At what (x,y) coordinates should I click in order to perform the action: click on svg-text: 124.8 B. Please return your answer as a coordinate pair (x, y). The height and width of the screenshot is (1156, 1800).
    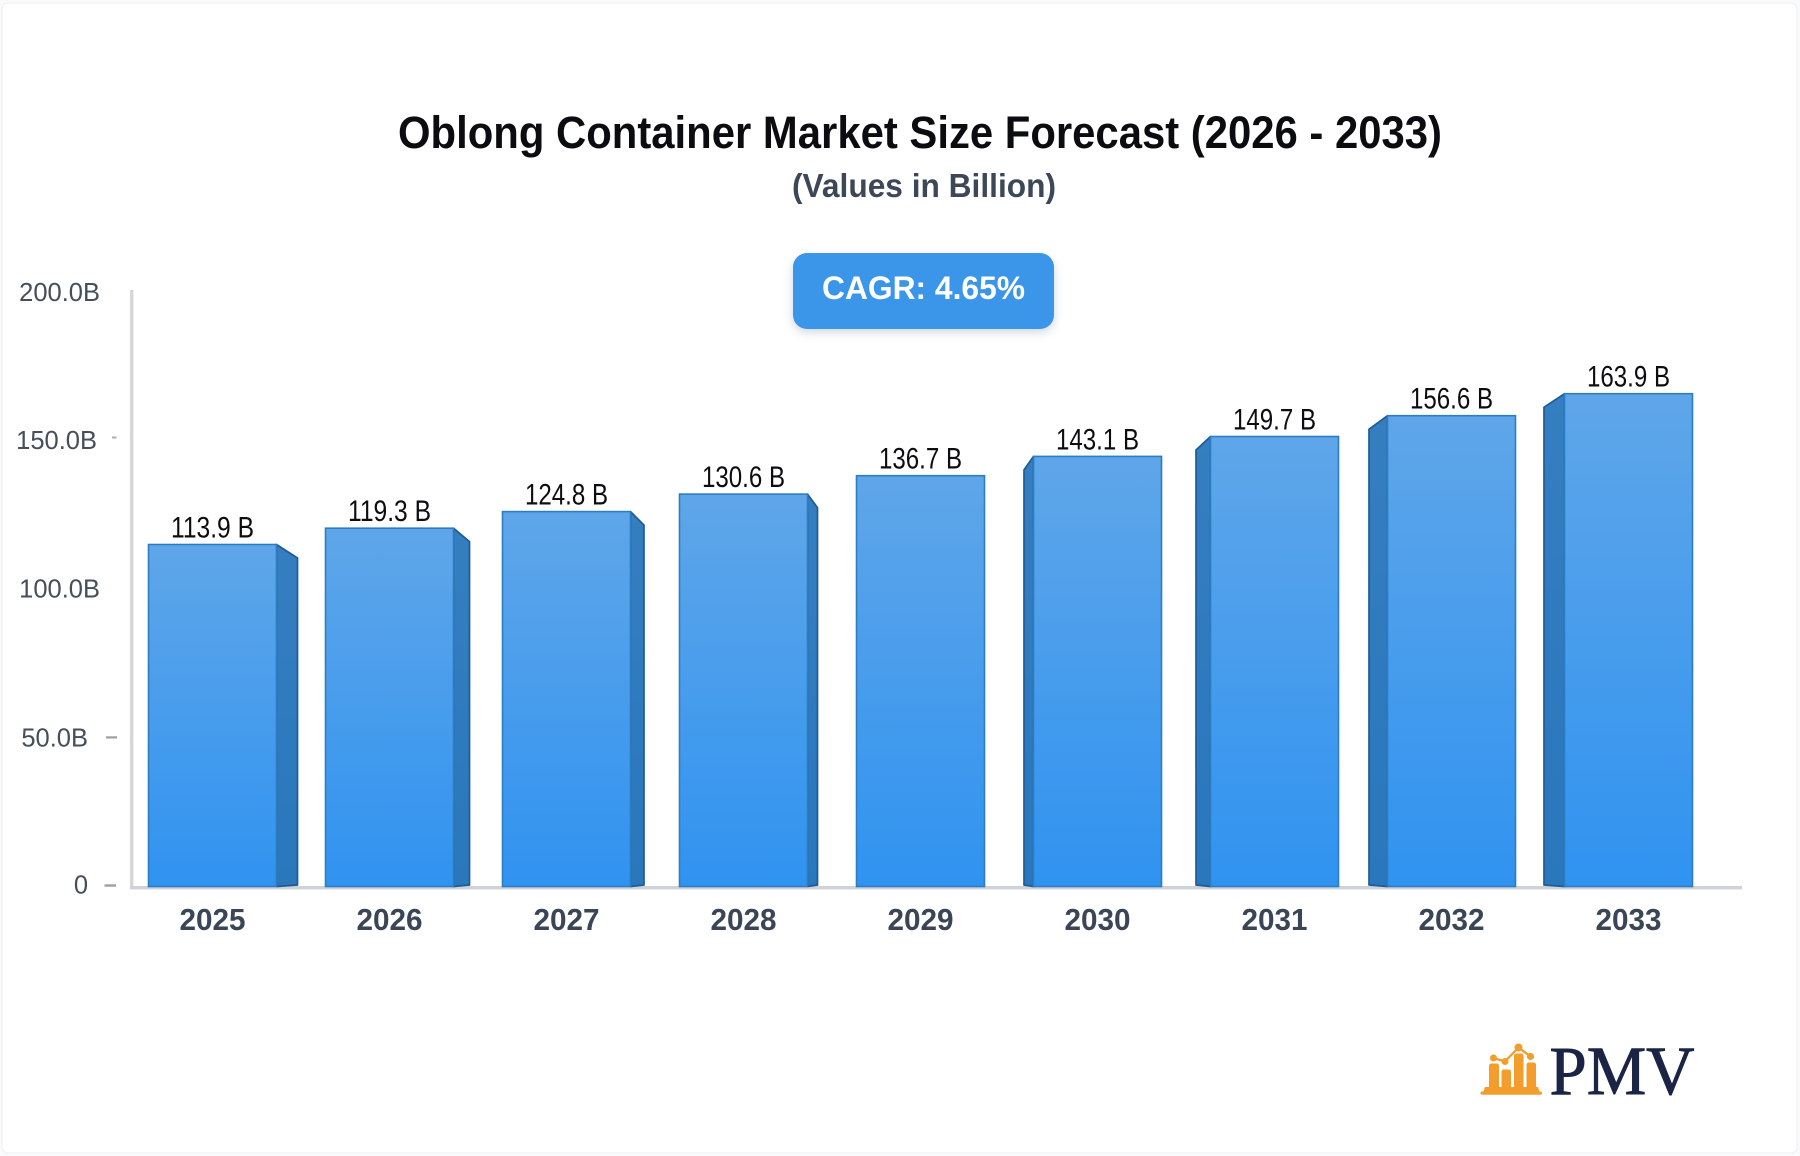
    Looking at the image, I should click on (566, 495).